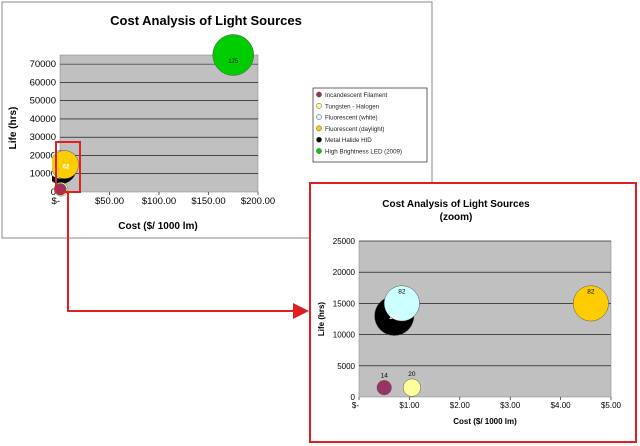  Describe the element at coordinates (319, 151) in the screenshot. I see `legend-marker-high-brightness-led-2009` at that location.